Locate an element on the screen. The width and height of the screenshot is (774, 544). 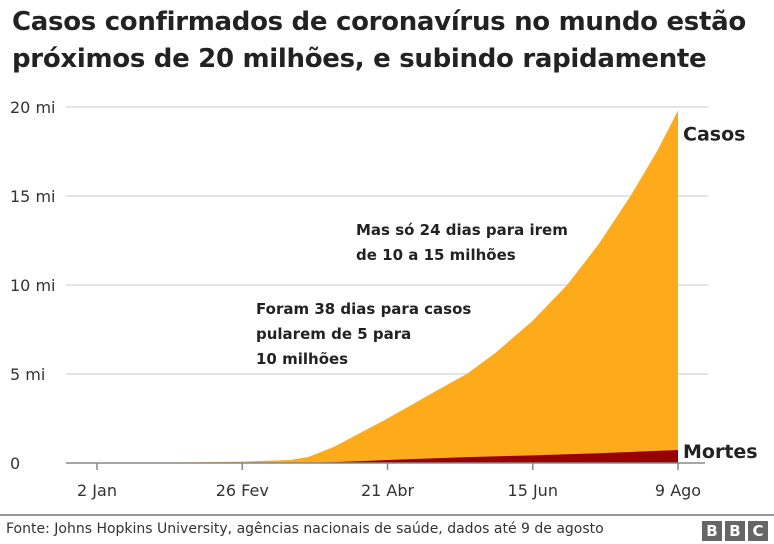
x-tick-label: 21 Abr is located at coordinates (388, 490).